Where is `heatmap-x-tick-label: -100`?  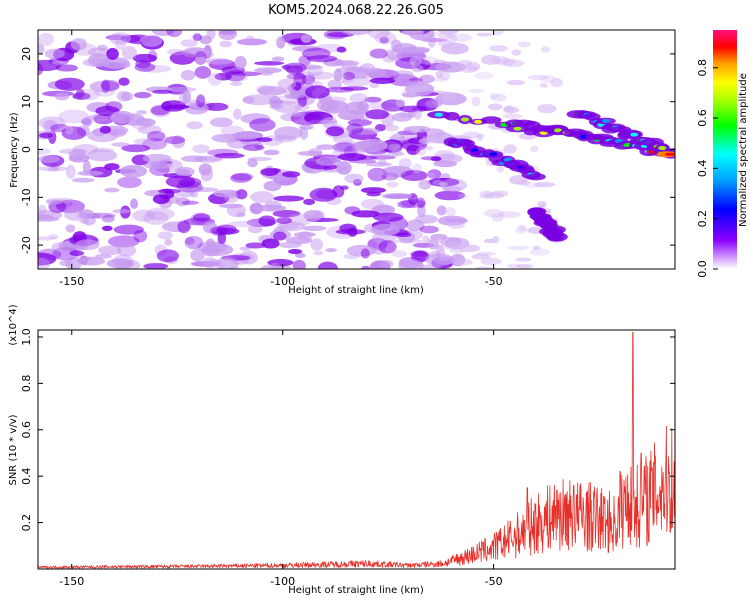
heatmap-x-tick-label: -100 is located at coordinates (282, 281).